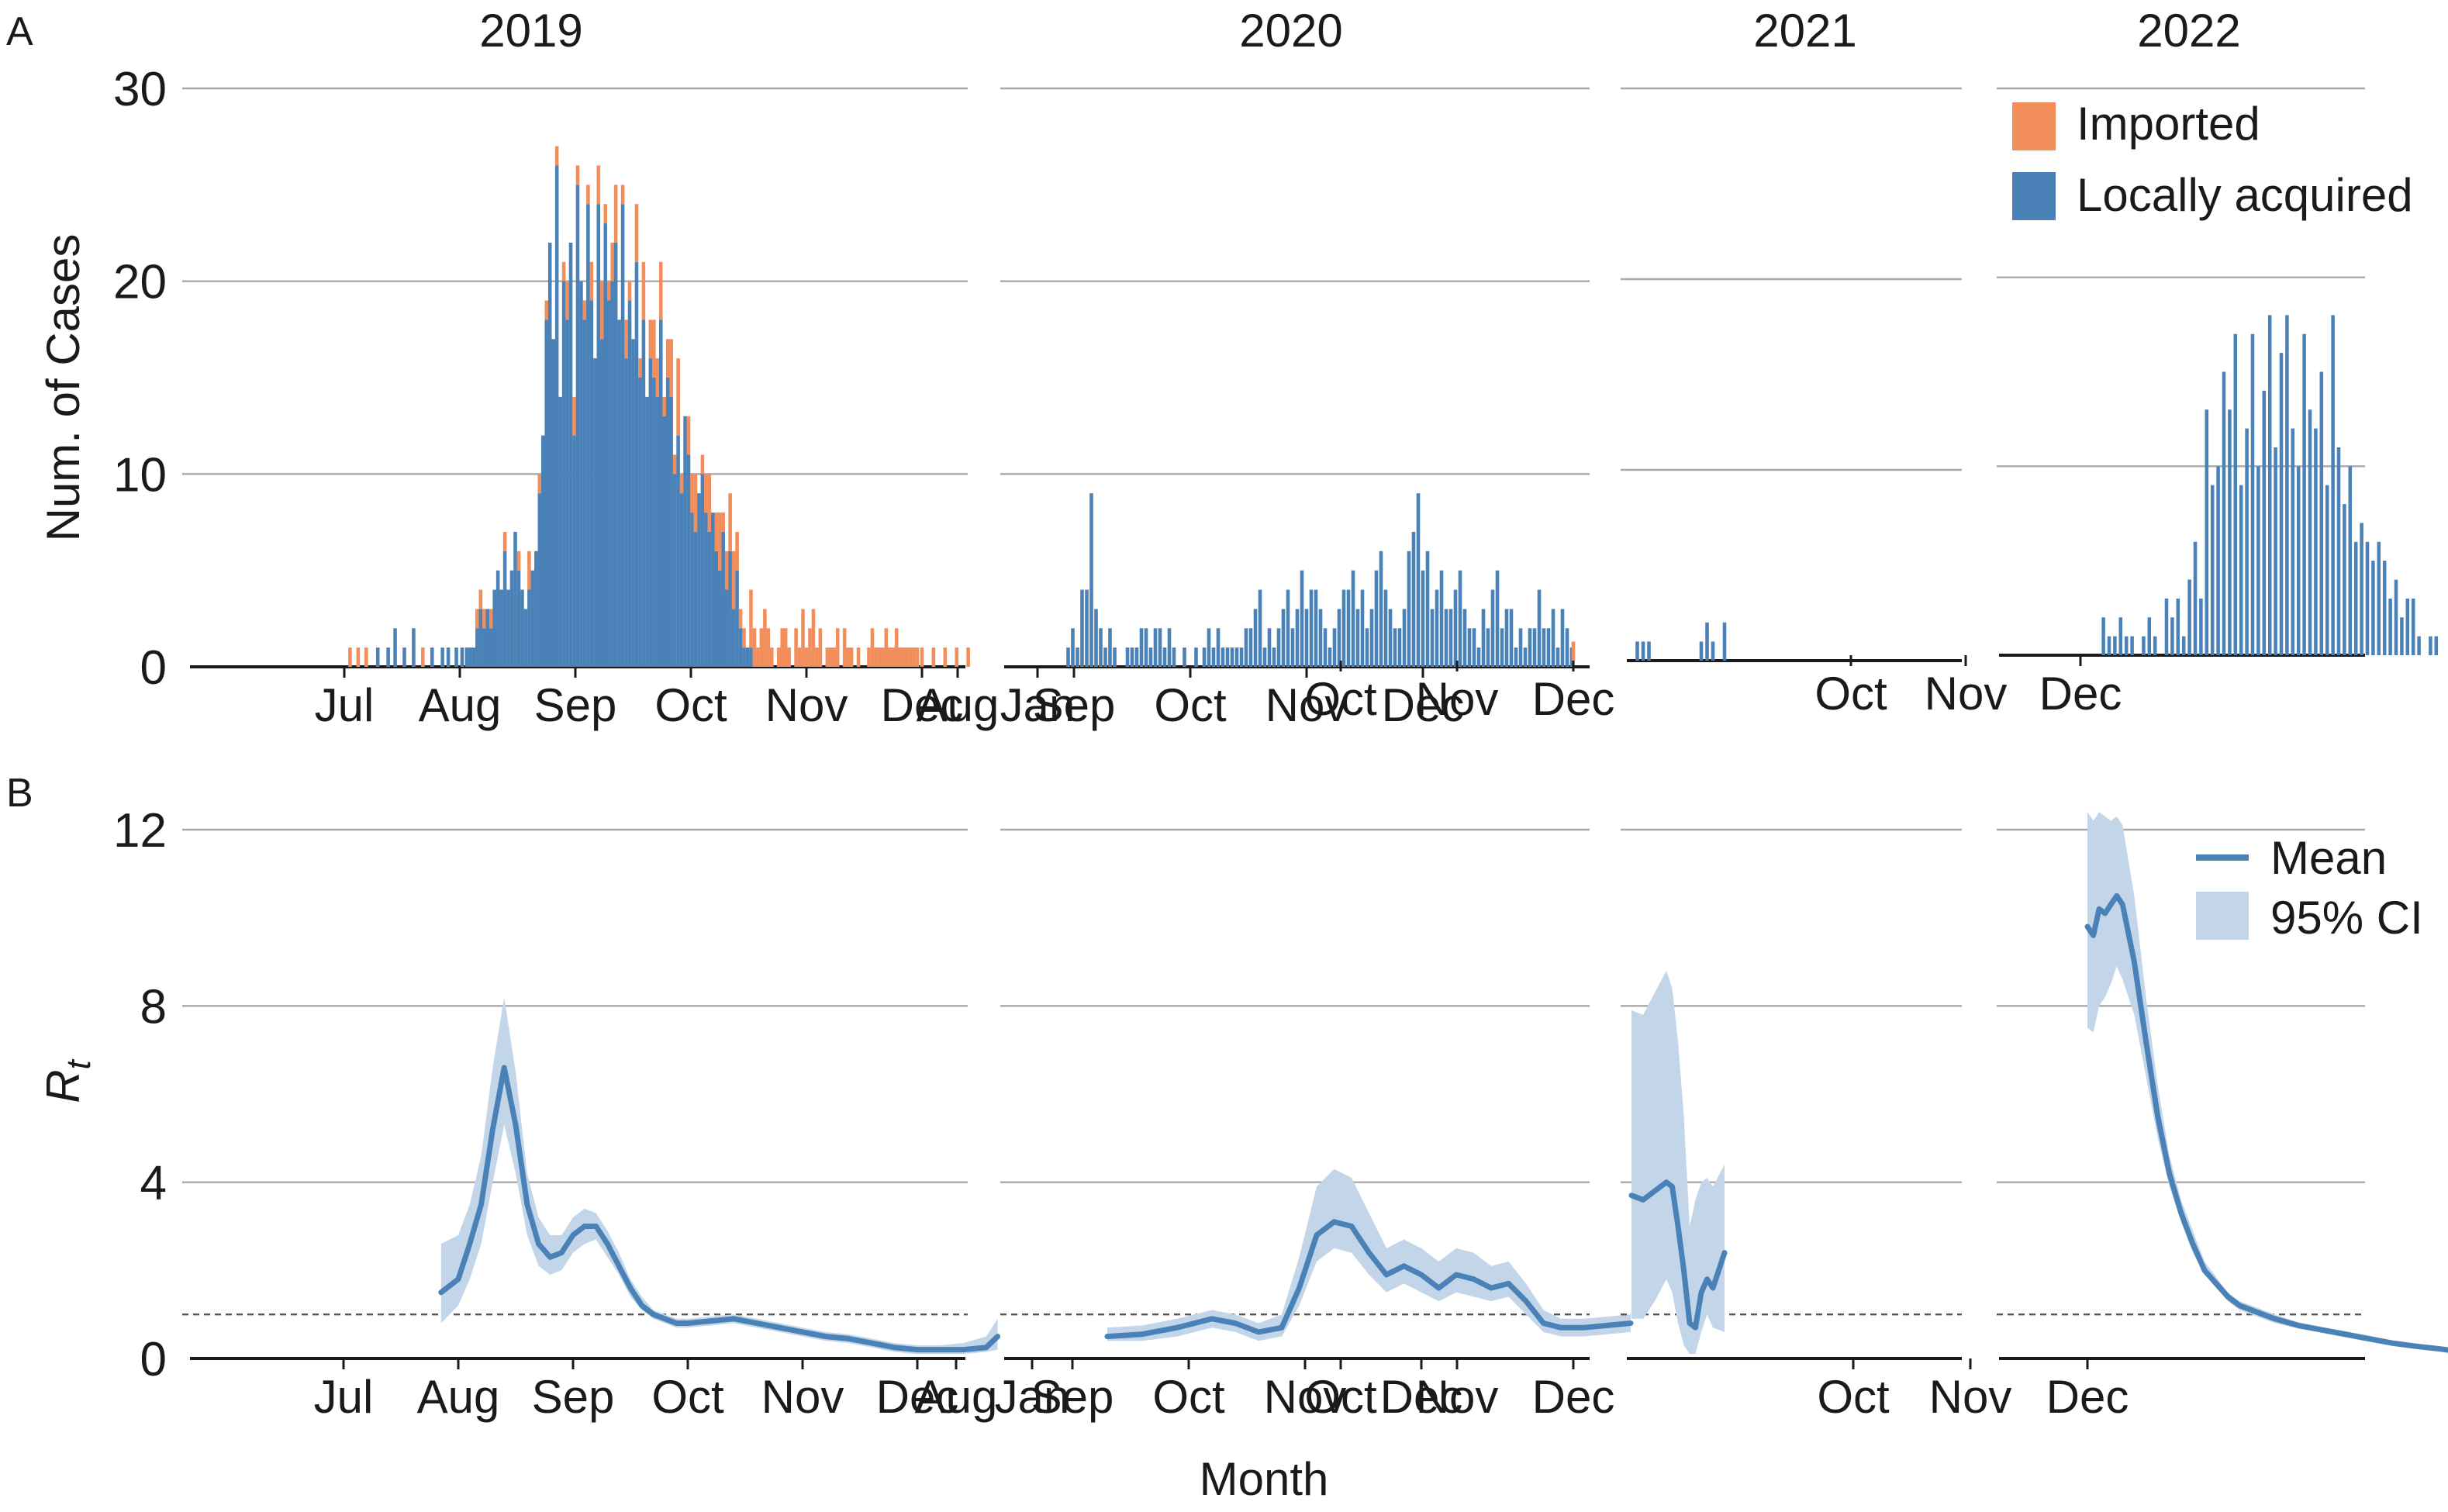 The image size is (2448, 1512). Describe the element at coordinates (19, 31) in the screenshot. I see `panel-label-a: A` at that location.